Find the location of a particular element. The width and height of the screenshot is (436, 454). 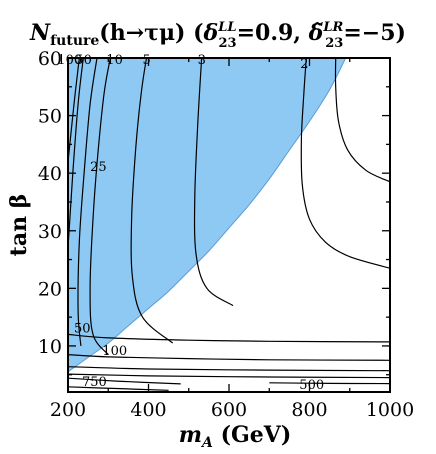

y-axis-label: tan β is located at coordinates (19, 225).